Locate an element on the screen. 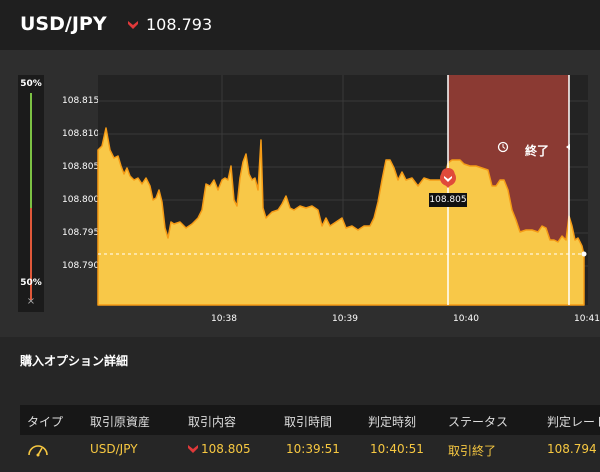 This screenshot has width=600, height=472. history-icon is located at coordinates (503, 147).